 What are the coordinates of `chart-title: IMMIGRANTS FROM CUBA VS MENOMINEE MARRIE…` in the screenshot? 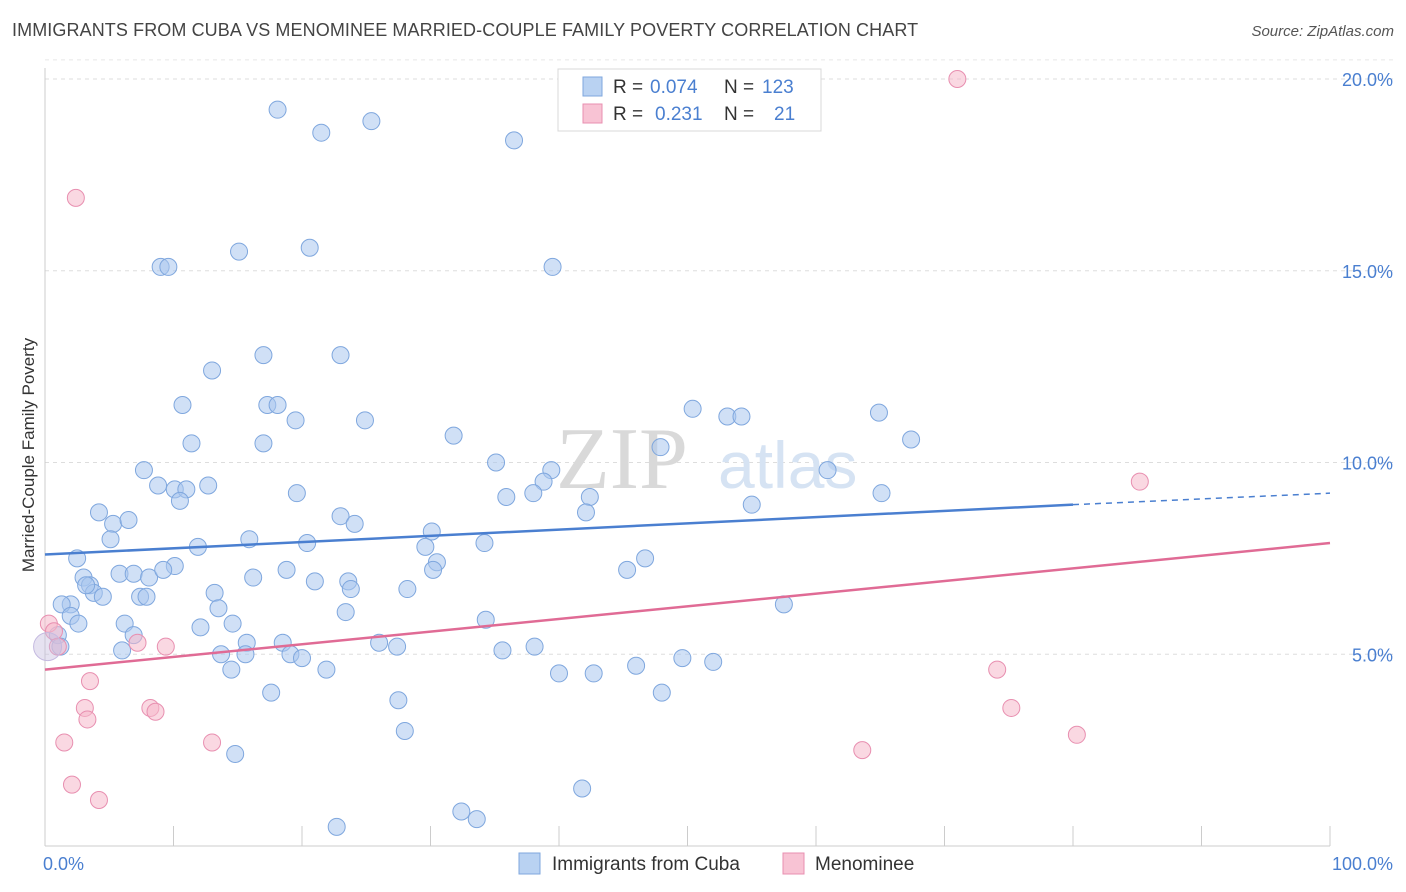 It's located at (465, 30).